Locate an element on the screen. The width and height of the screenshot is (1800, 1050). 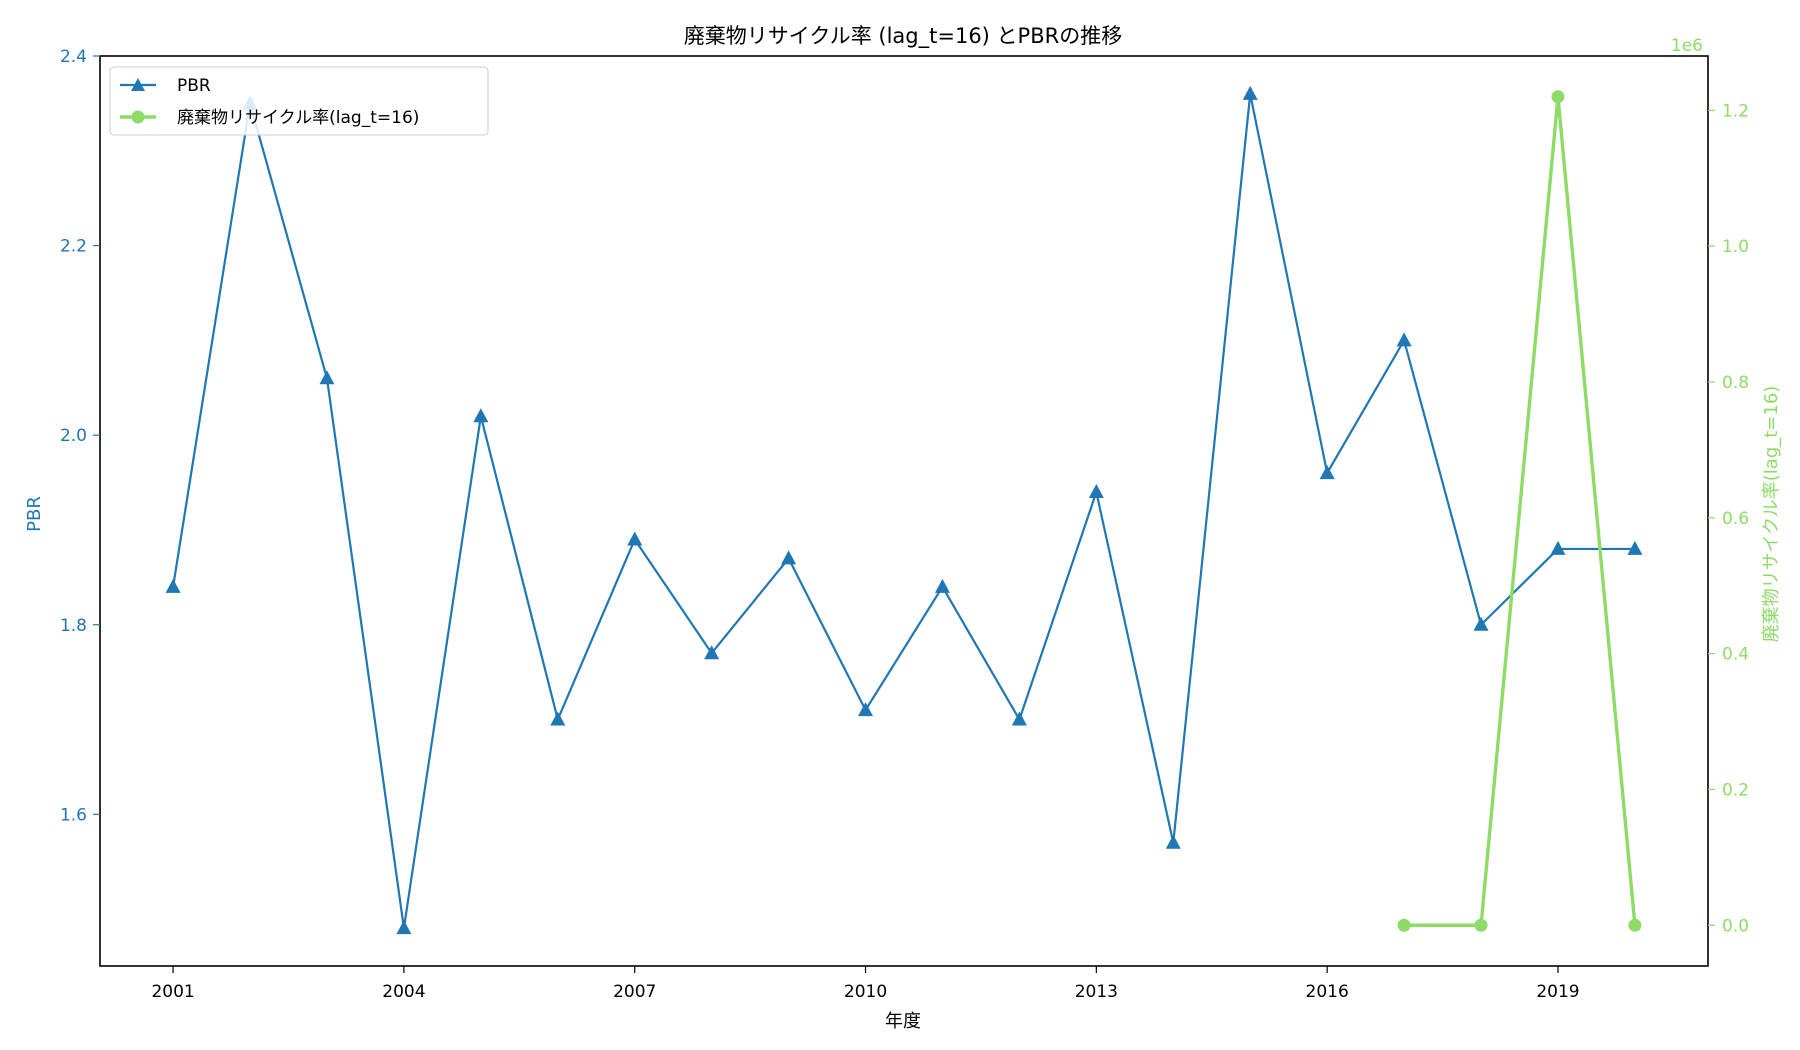
pbr-point-2019 is located at coordinates (1558, 547).